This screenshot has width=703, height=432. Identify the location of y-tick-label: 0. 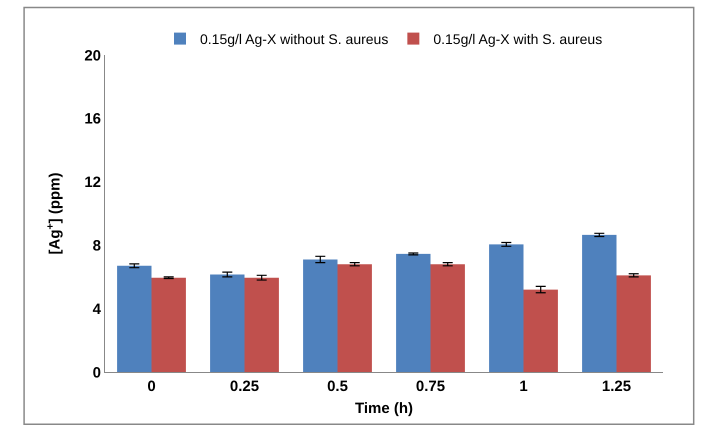
(96, 373).